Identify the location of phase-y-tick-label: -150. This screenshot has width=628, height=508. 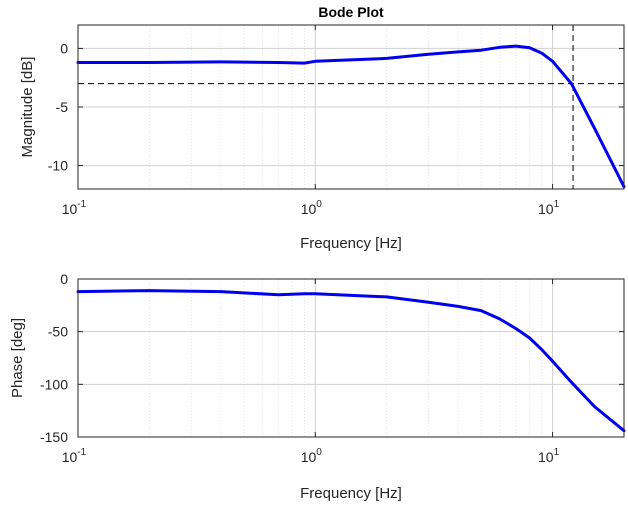
(54, 437).